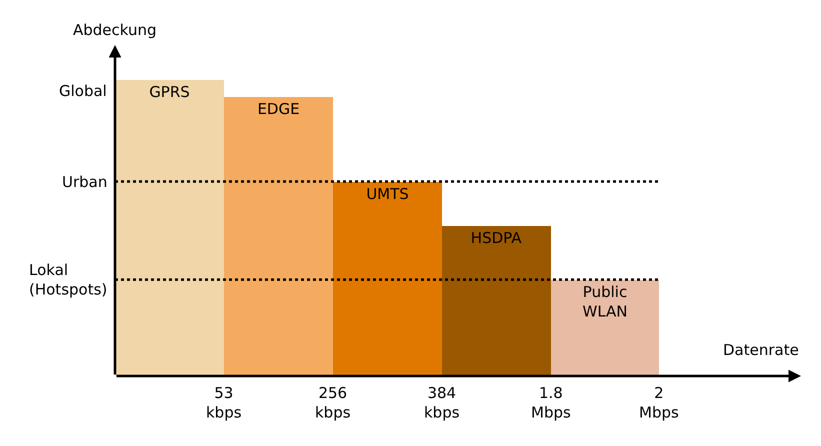 This screenshot has height=446, width=821. What do you see at coordinates (659, 403) in the screenshot?
I see `text: 2 Mbps` at bounding box center [659, 403].